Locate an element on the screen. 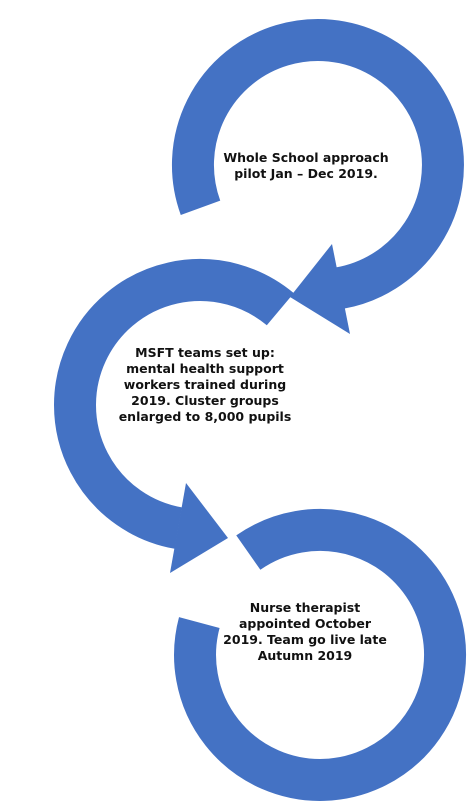 This screenshot has height=805, width=474. node-label: 2019. Team go live late is located at coordinates (305, 639).